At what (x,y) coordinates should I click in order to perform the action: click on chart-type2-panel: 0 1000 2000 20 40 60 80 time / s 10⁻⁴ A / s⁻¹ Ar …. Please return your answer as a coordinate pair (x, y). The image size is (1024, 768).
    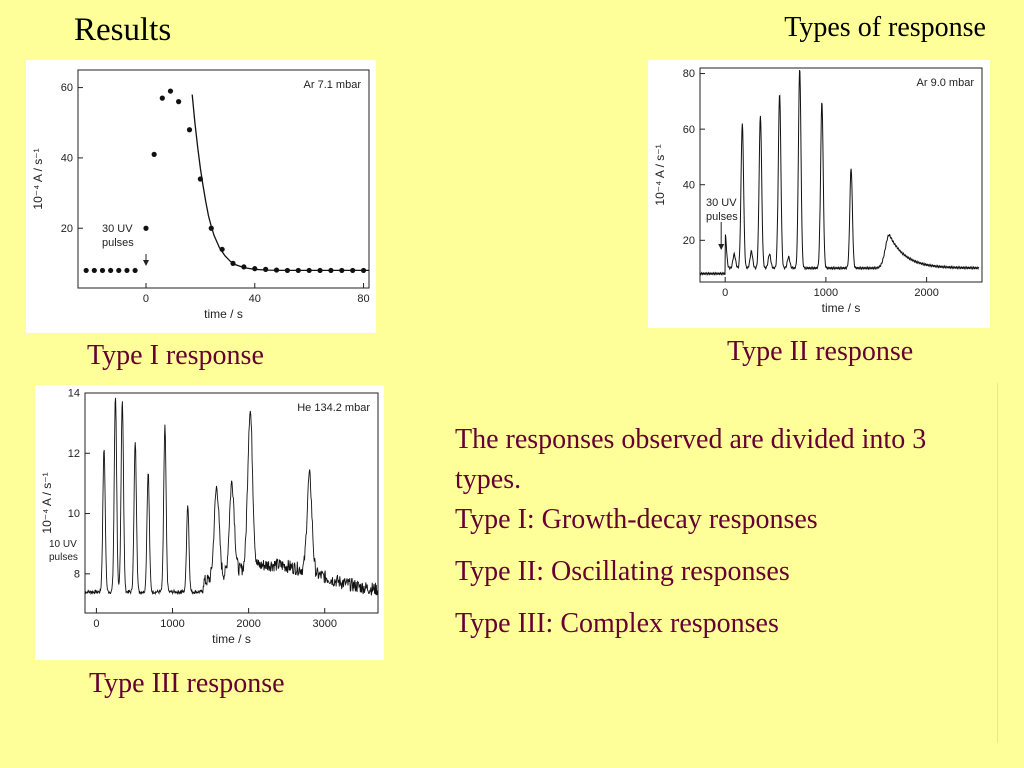
    Looking at the image, I should click on (819, 194).